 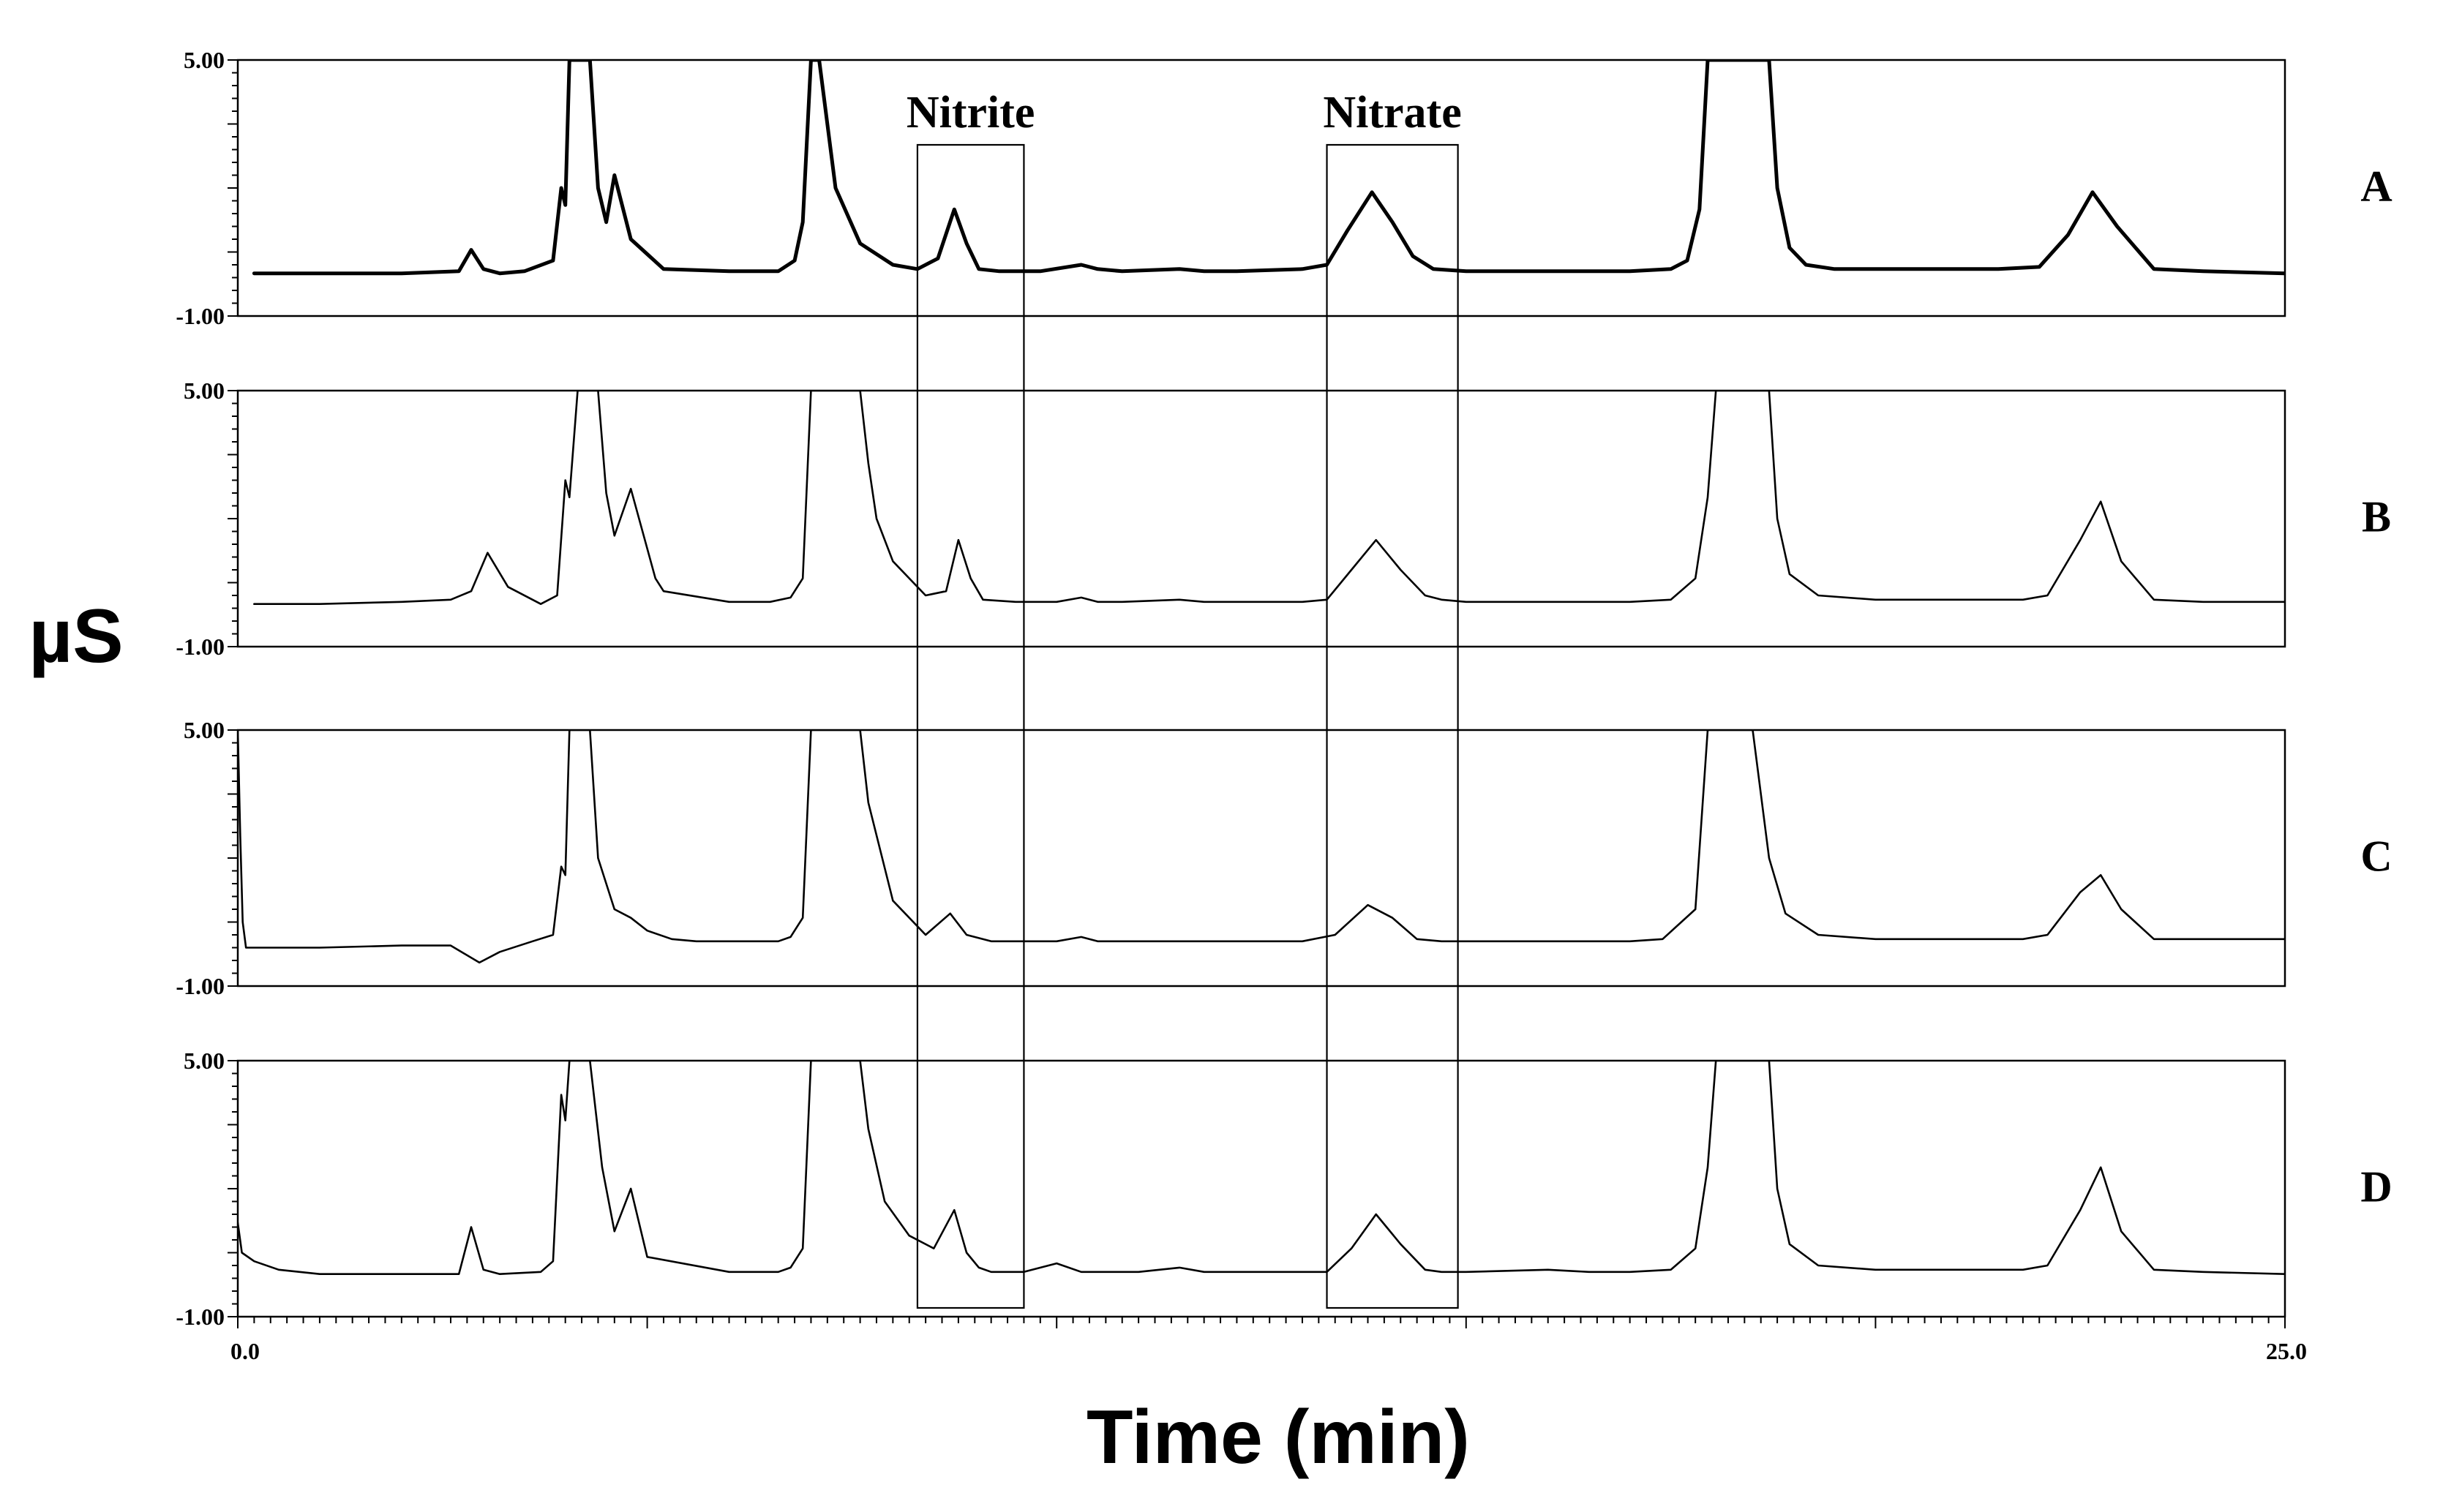 I want to click on x-tick-label-start: 0.0, so click(x=245, y=1351).